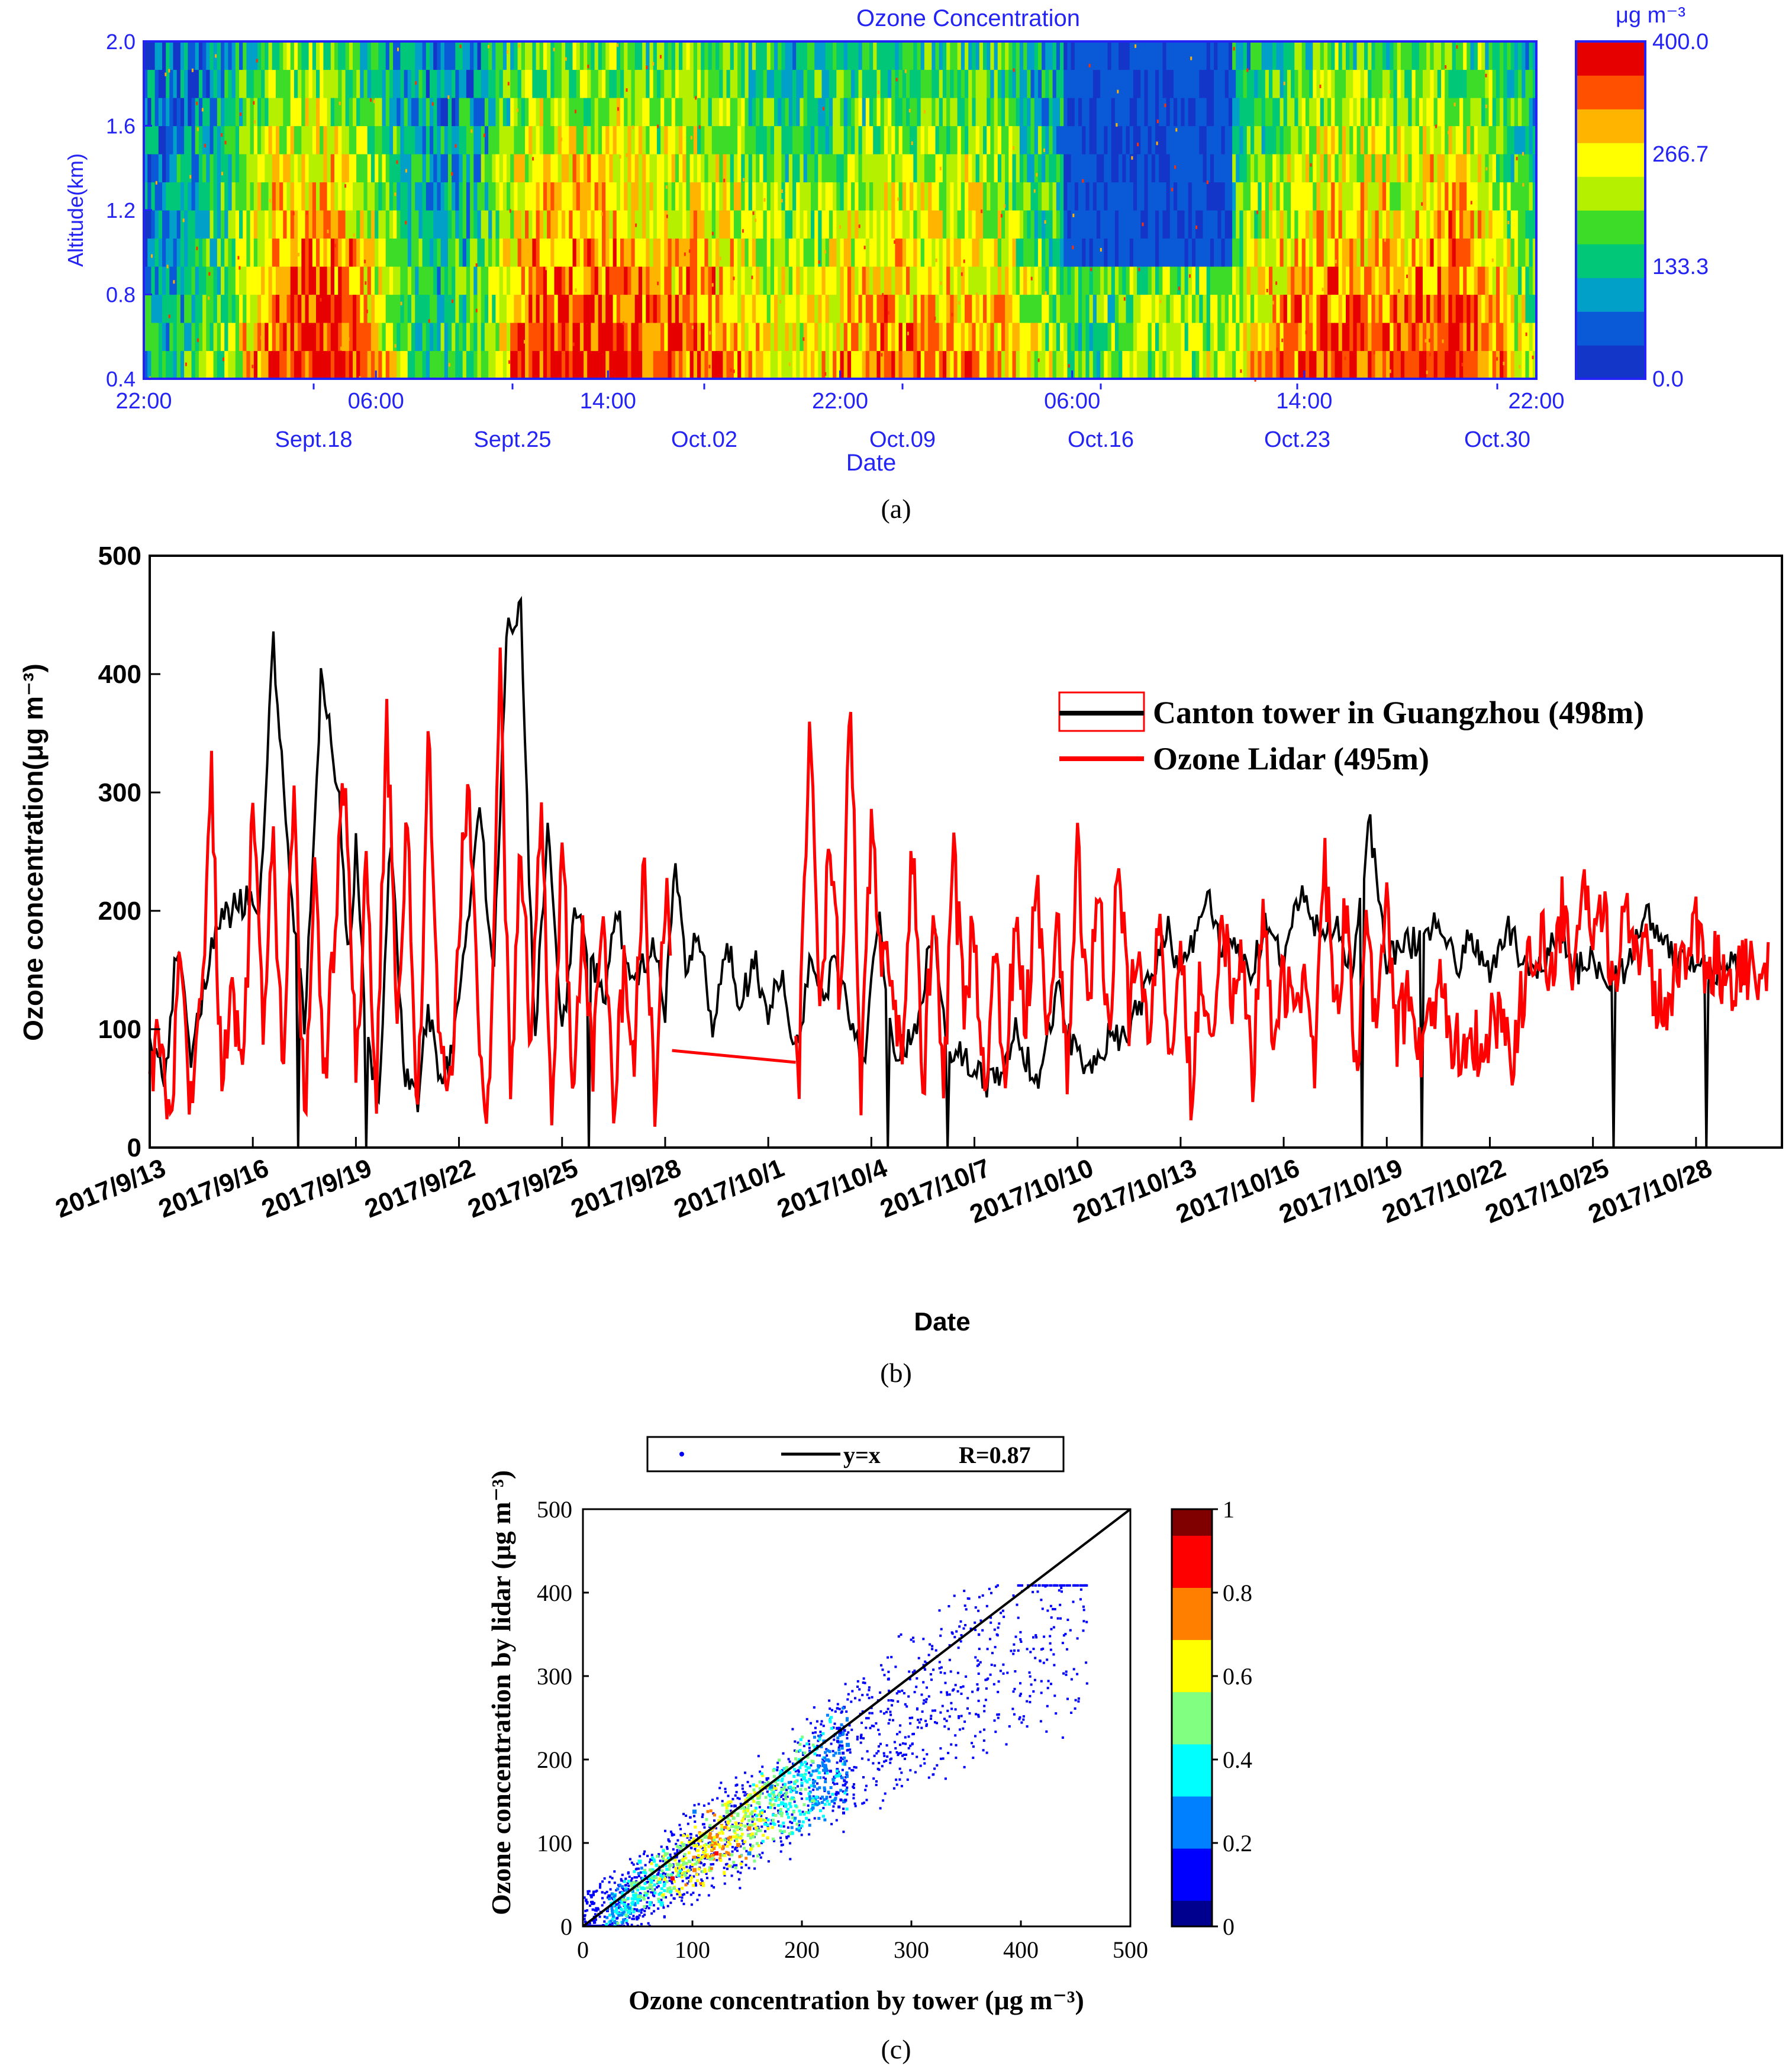 The image size is (1792, 2072). Describe the element at coordinates (1610, 61) in the screenshot. I see `a-colorbar-segment` at that location.